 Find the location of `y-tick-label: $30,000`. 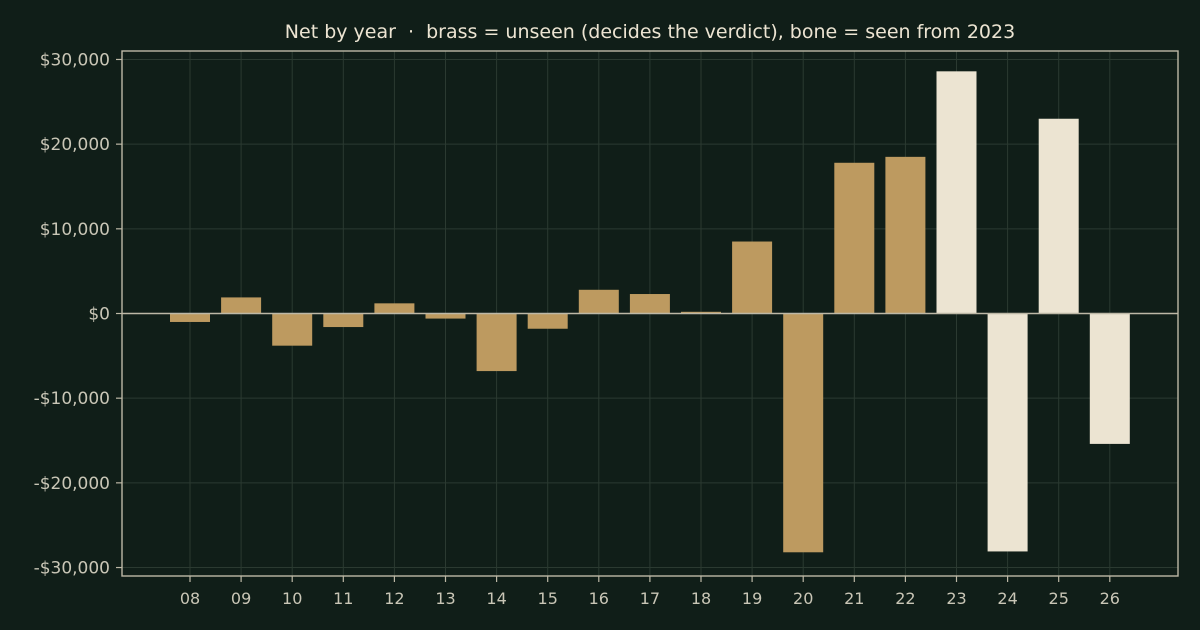

y-tick-label: $30,000 is located at coordinates (75, 60).